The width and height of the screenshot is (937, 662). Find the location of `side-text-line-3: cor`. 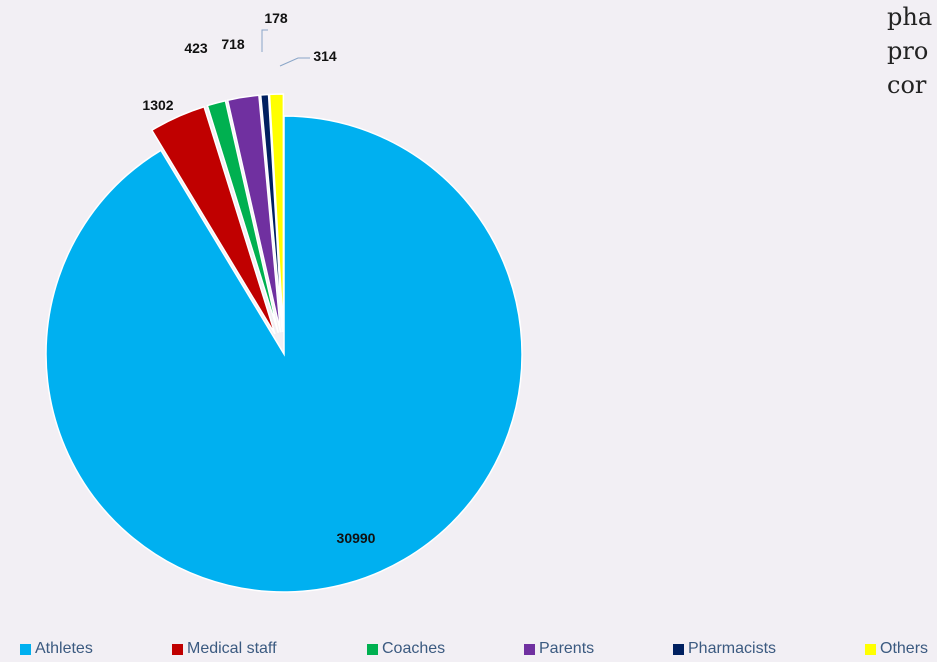

side-text-line-3: cor is located at coordinates (907, 85).